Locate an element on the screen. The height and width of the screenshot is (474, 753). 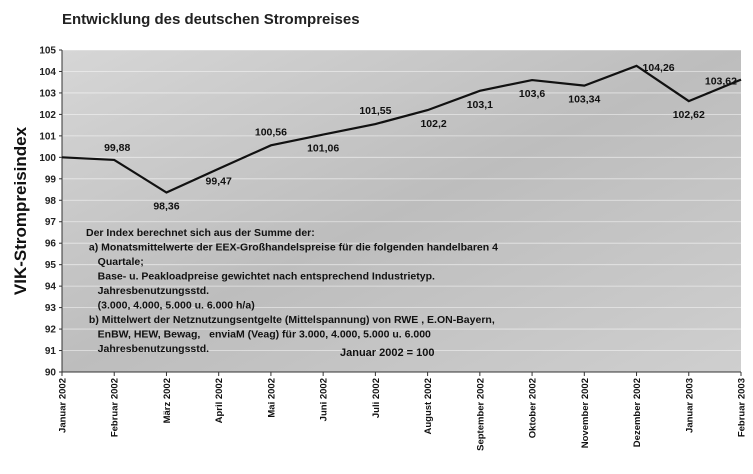
y-tick-label: 90 is located at coordinates (51, 373).